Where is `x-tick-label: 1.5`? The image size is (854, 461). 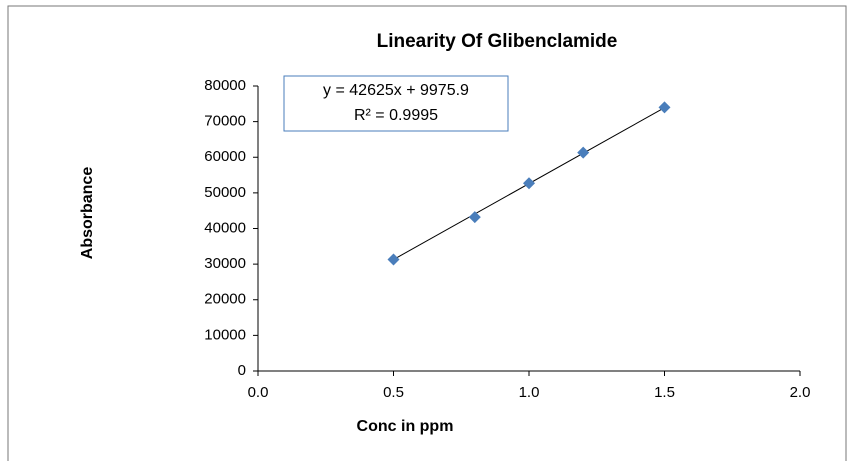
x-tick-label: 1.5 is located at coordinates (664, 392).